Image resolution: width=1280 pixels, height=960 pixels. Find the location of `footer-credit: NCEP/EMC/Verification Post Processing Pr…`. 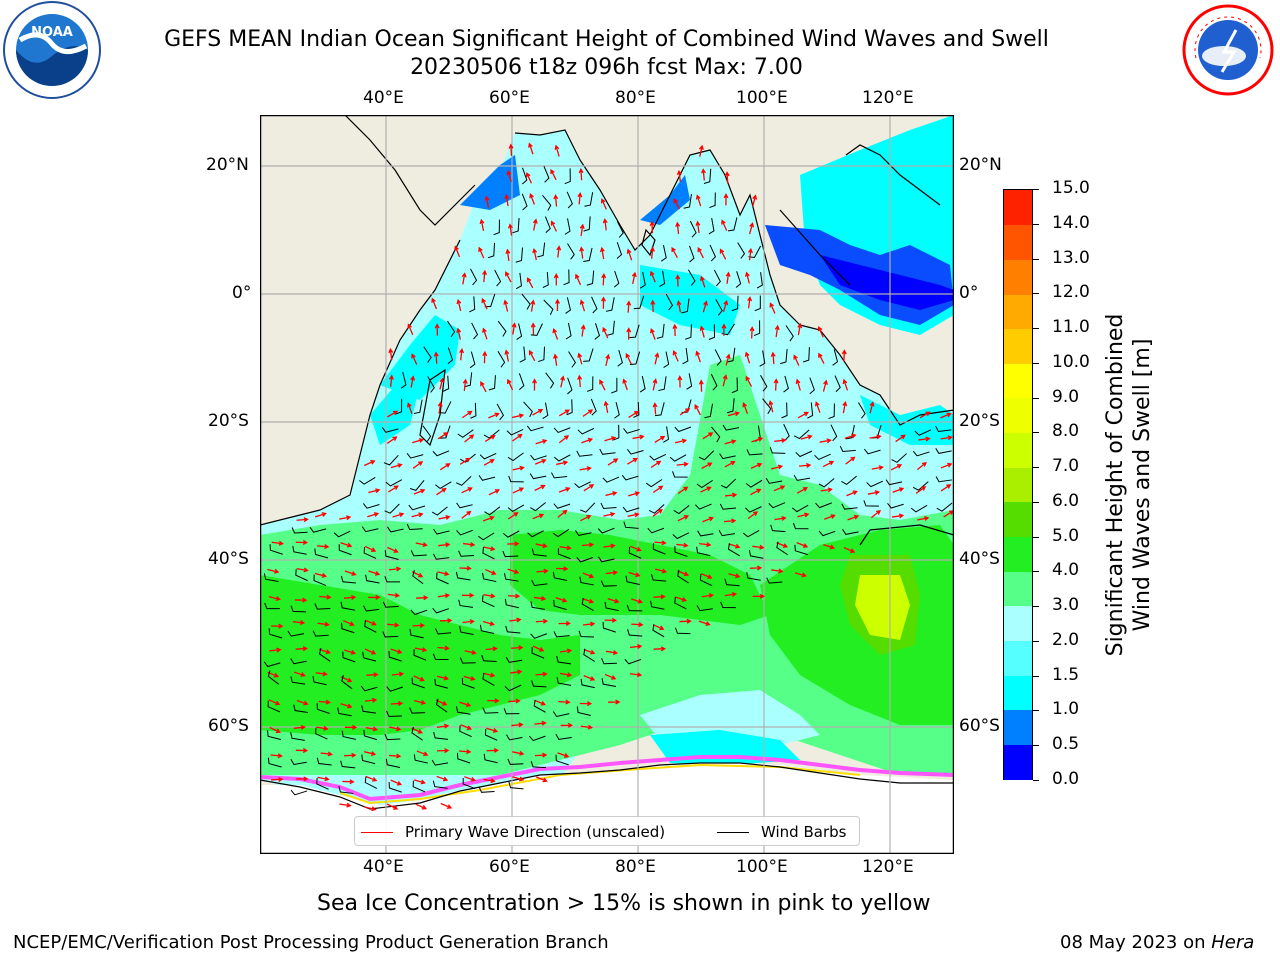

footer-credit: NCEP/EMC/Verification Post Processing Pr… is located at coordinates (311, 942).